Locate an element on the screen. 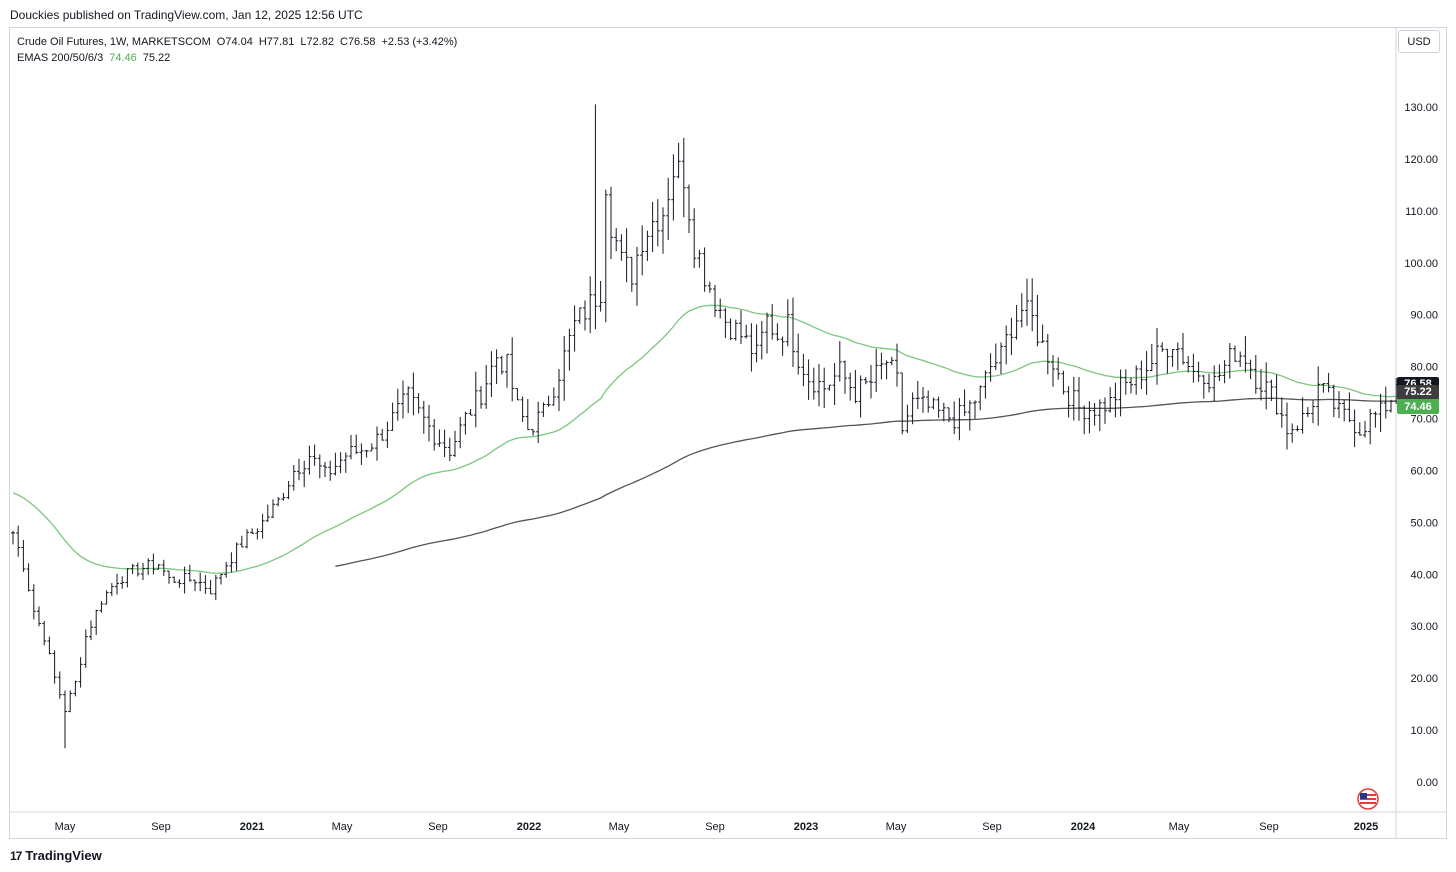 This screenshot has height=872, width=1456. tradingview-brand: 17 TradingView is located at coordinates (56, 855).